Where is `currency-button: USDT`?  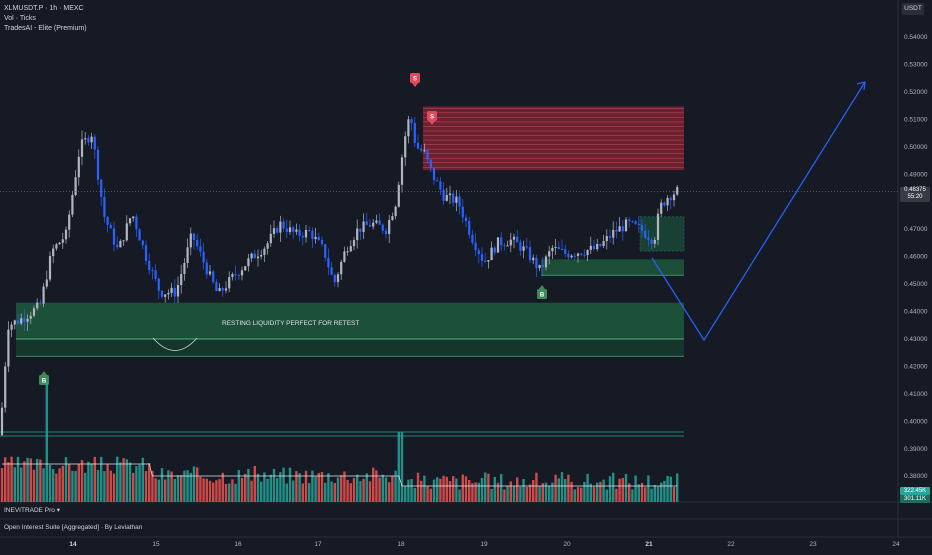
currency-button: USDT is located at coordinates (913, 9).